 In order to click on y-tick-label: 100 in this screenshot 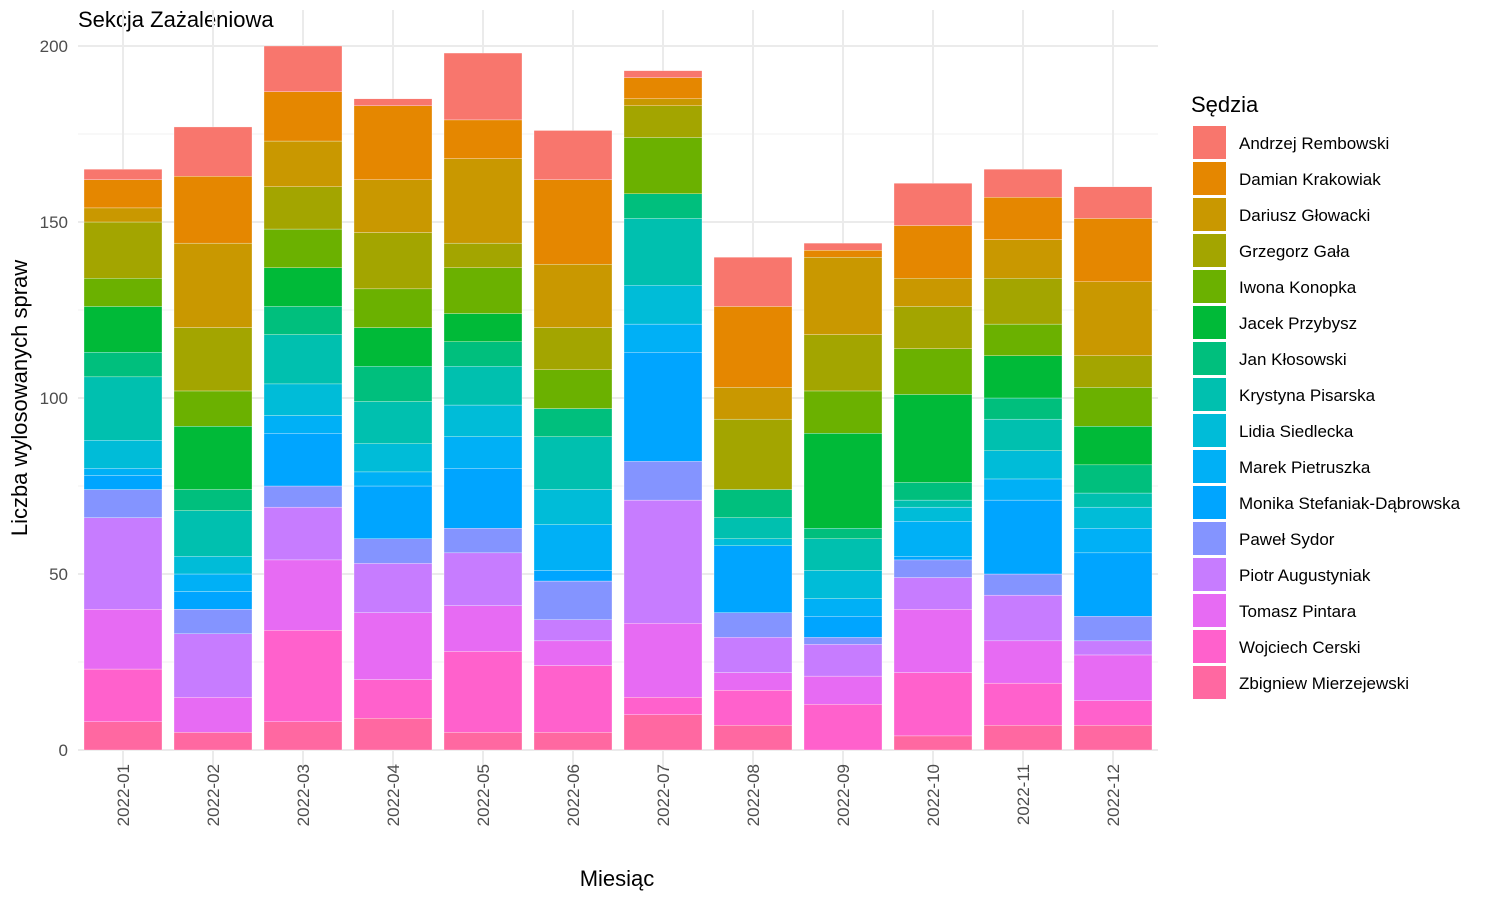, I will do `click(54, 398)`.